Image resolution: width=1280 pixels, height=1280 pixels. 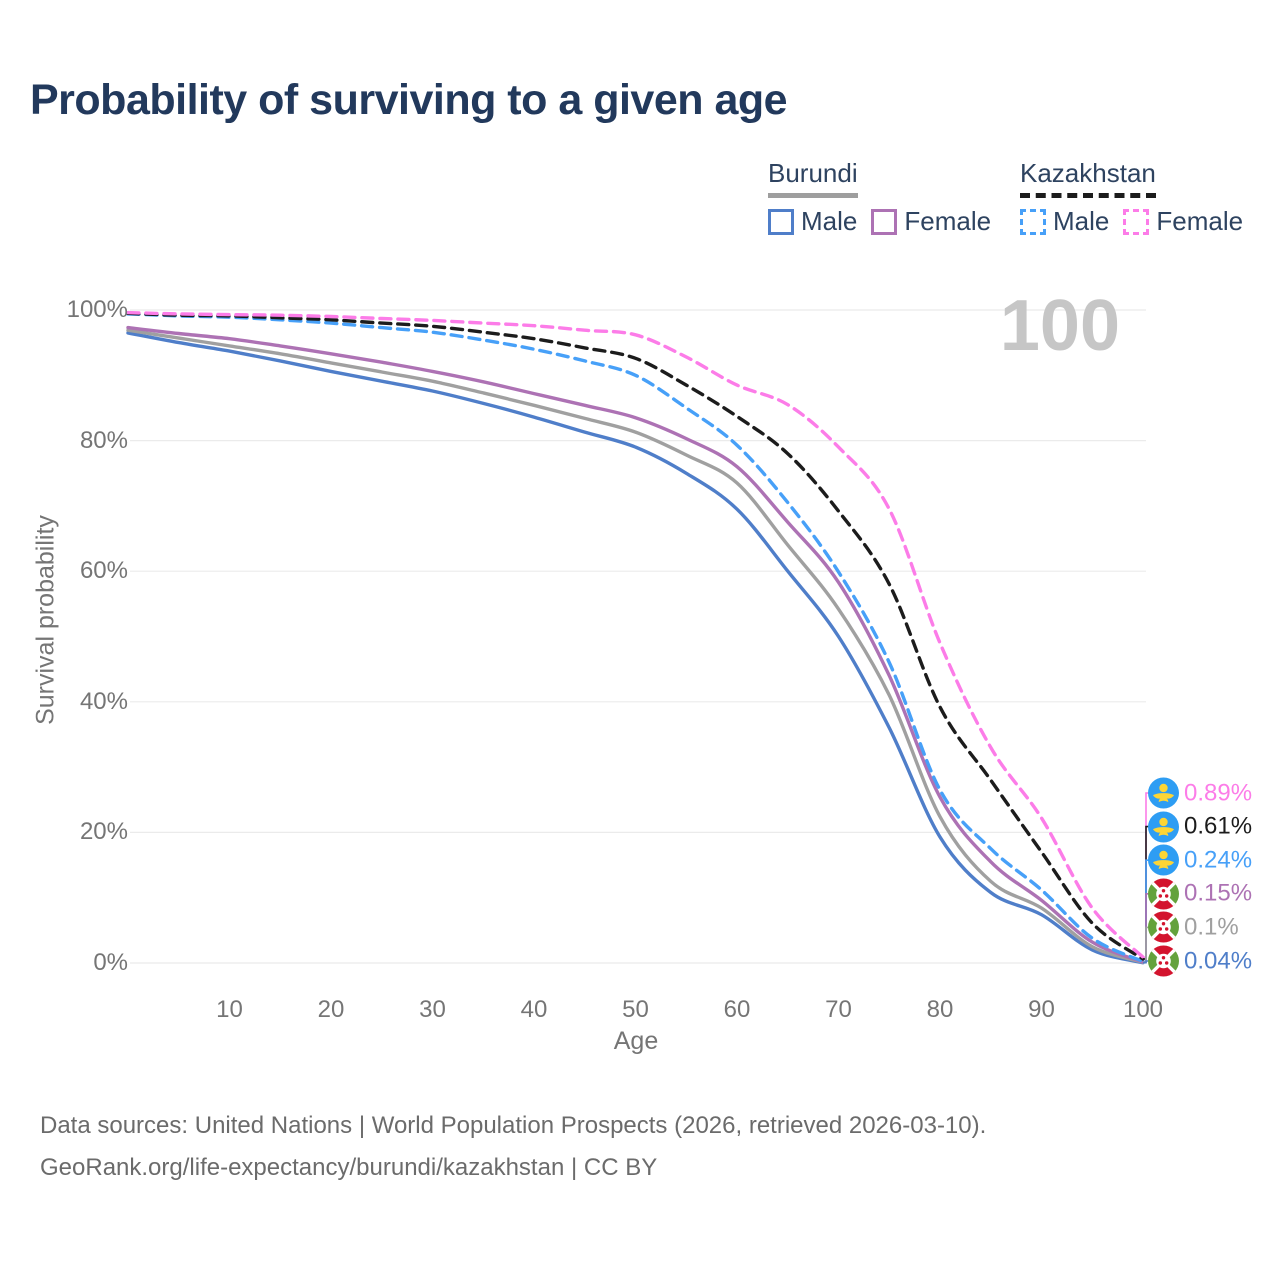 I want to click on hovered-age-watermark: 100, so click(x=1059, y=326).